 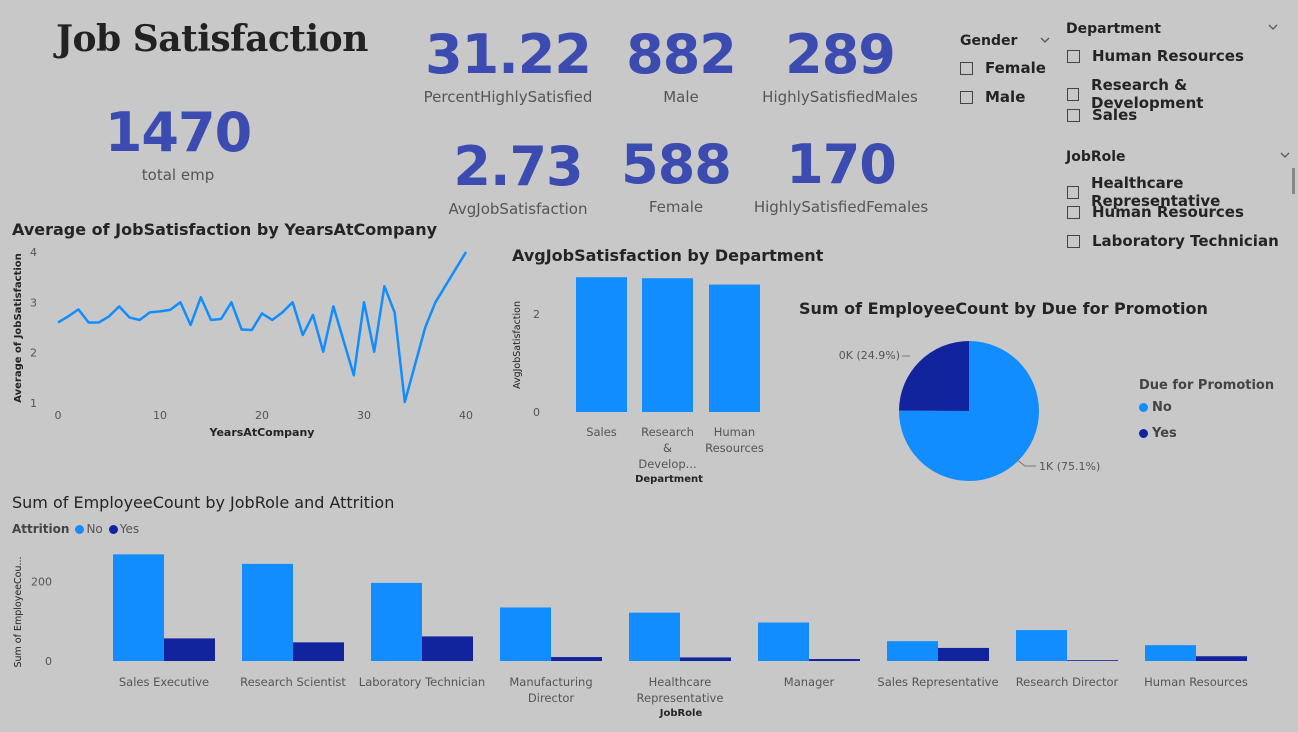 What do you see at coordinates (840, 97) in the screenshot?
I see `kpi-label: HighlySatisfiedMales` at bounding box center [840, 97].